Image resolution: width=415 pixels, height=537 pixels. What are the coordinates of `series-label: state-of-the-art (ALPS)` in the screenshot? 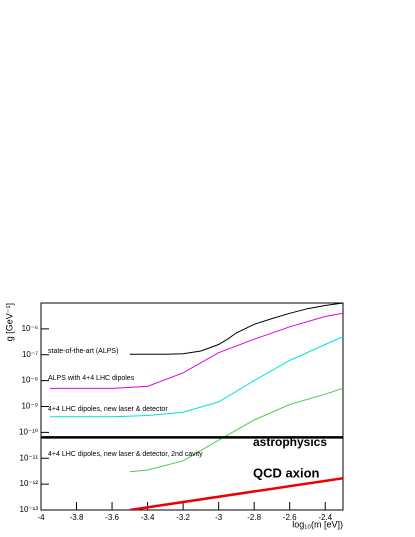 It's located at (83, 351).